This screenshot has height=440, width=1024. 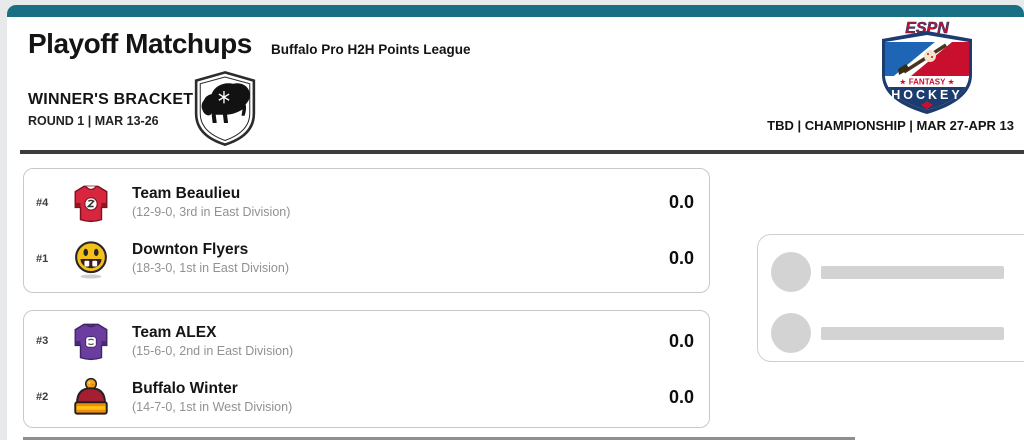 What do you see at coordinates (439, 438) in the screenshot?
I see `next-section-divider-partial` at bounding box center [439, 438].